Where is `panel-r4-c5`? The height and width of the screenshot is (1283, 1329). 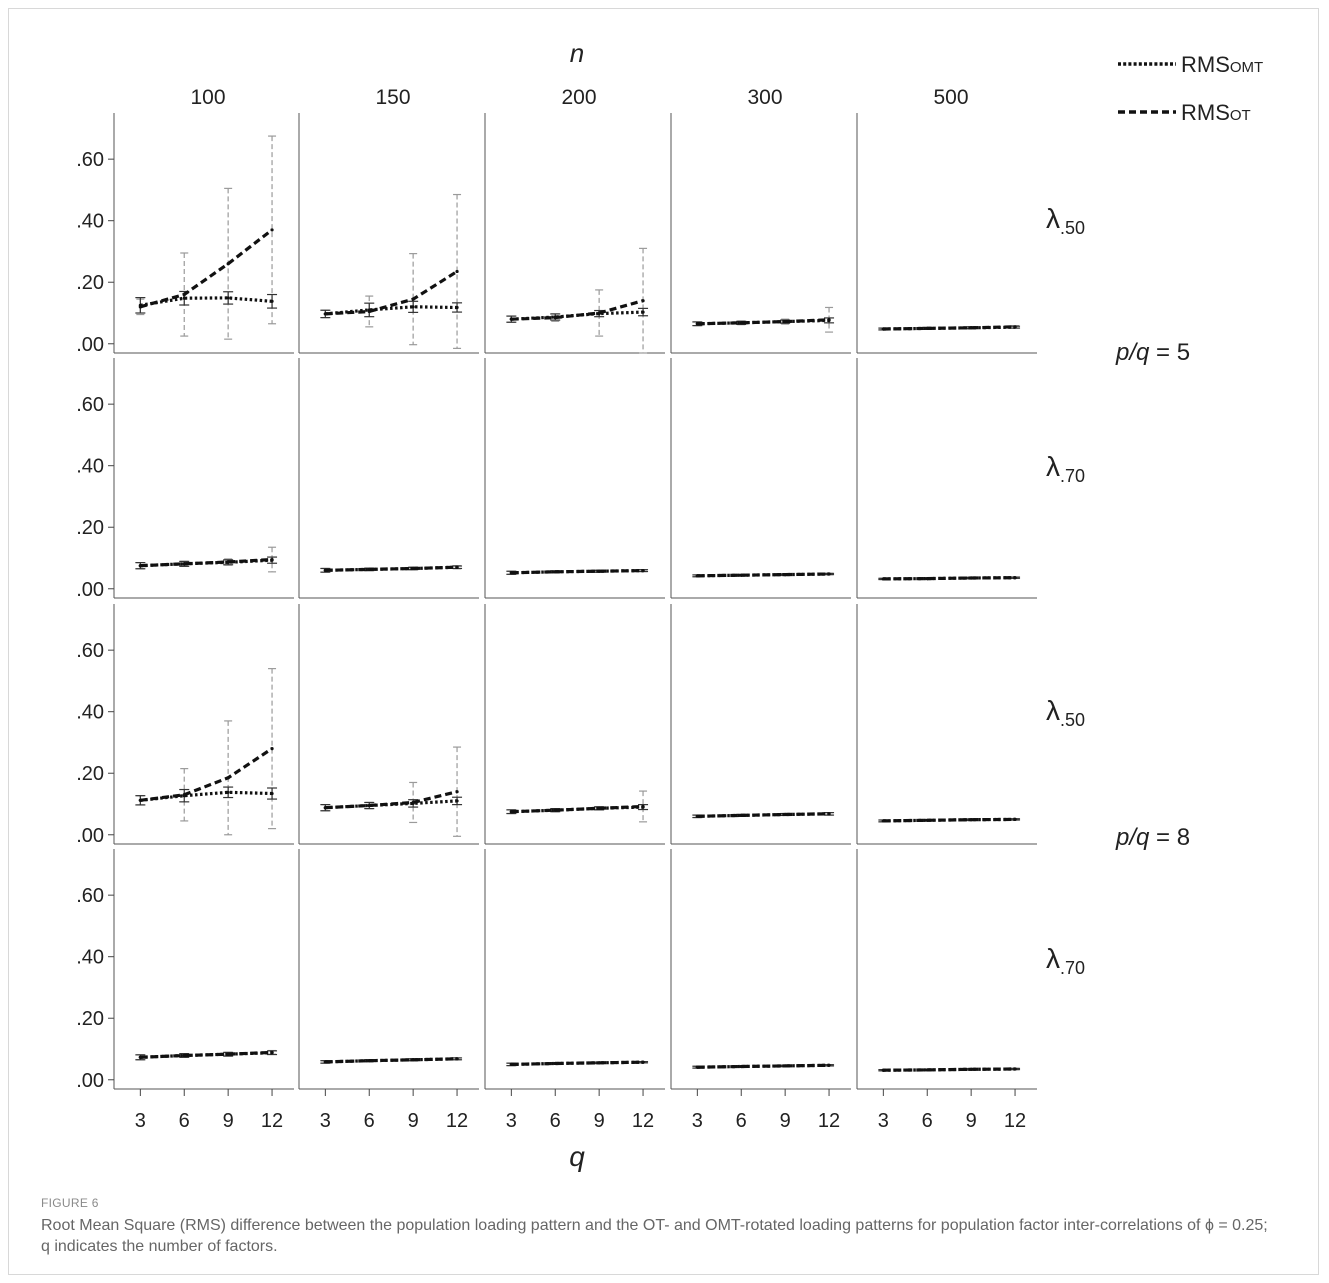 panel-r4-c5 is located at coordinates (946, 969).